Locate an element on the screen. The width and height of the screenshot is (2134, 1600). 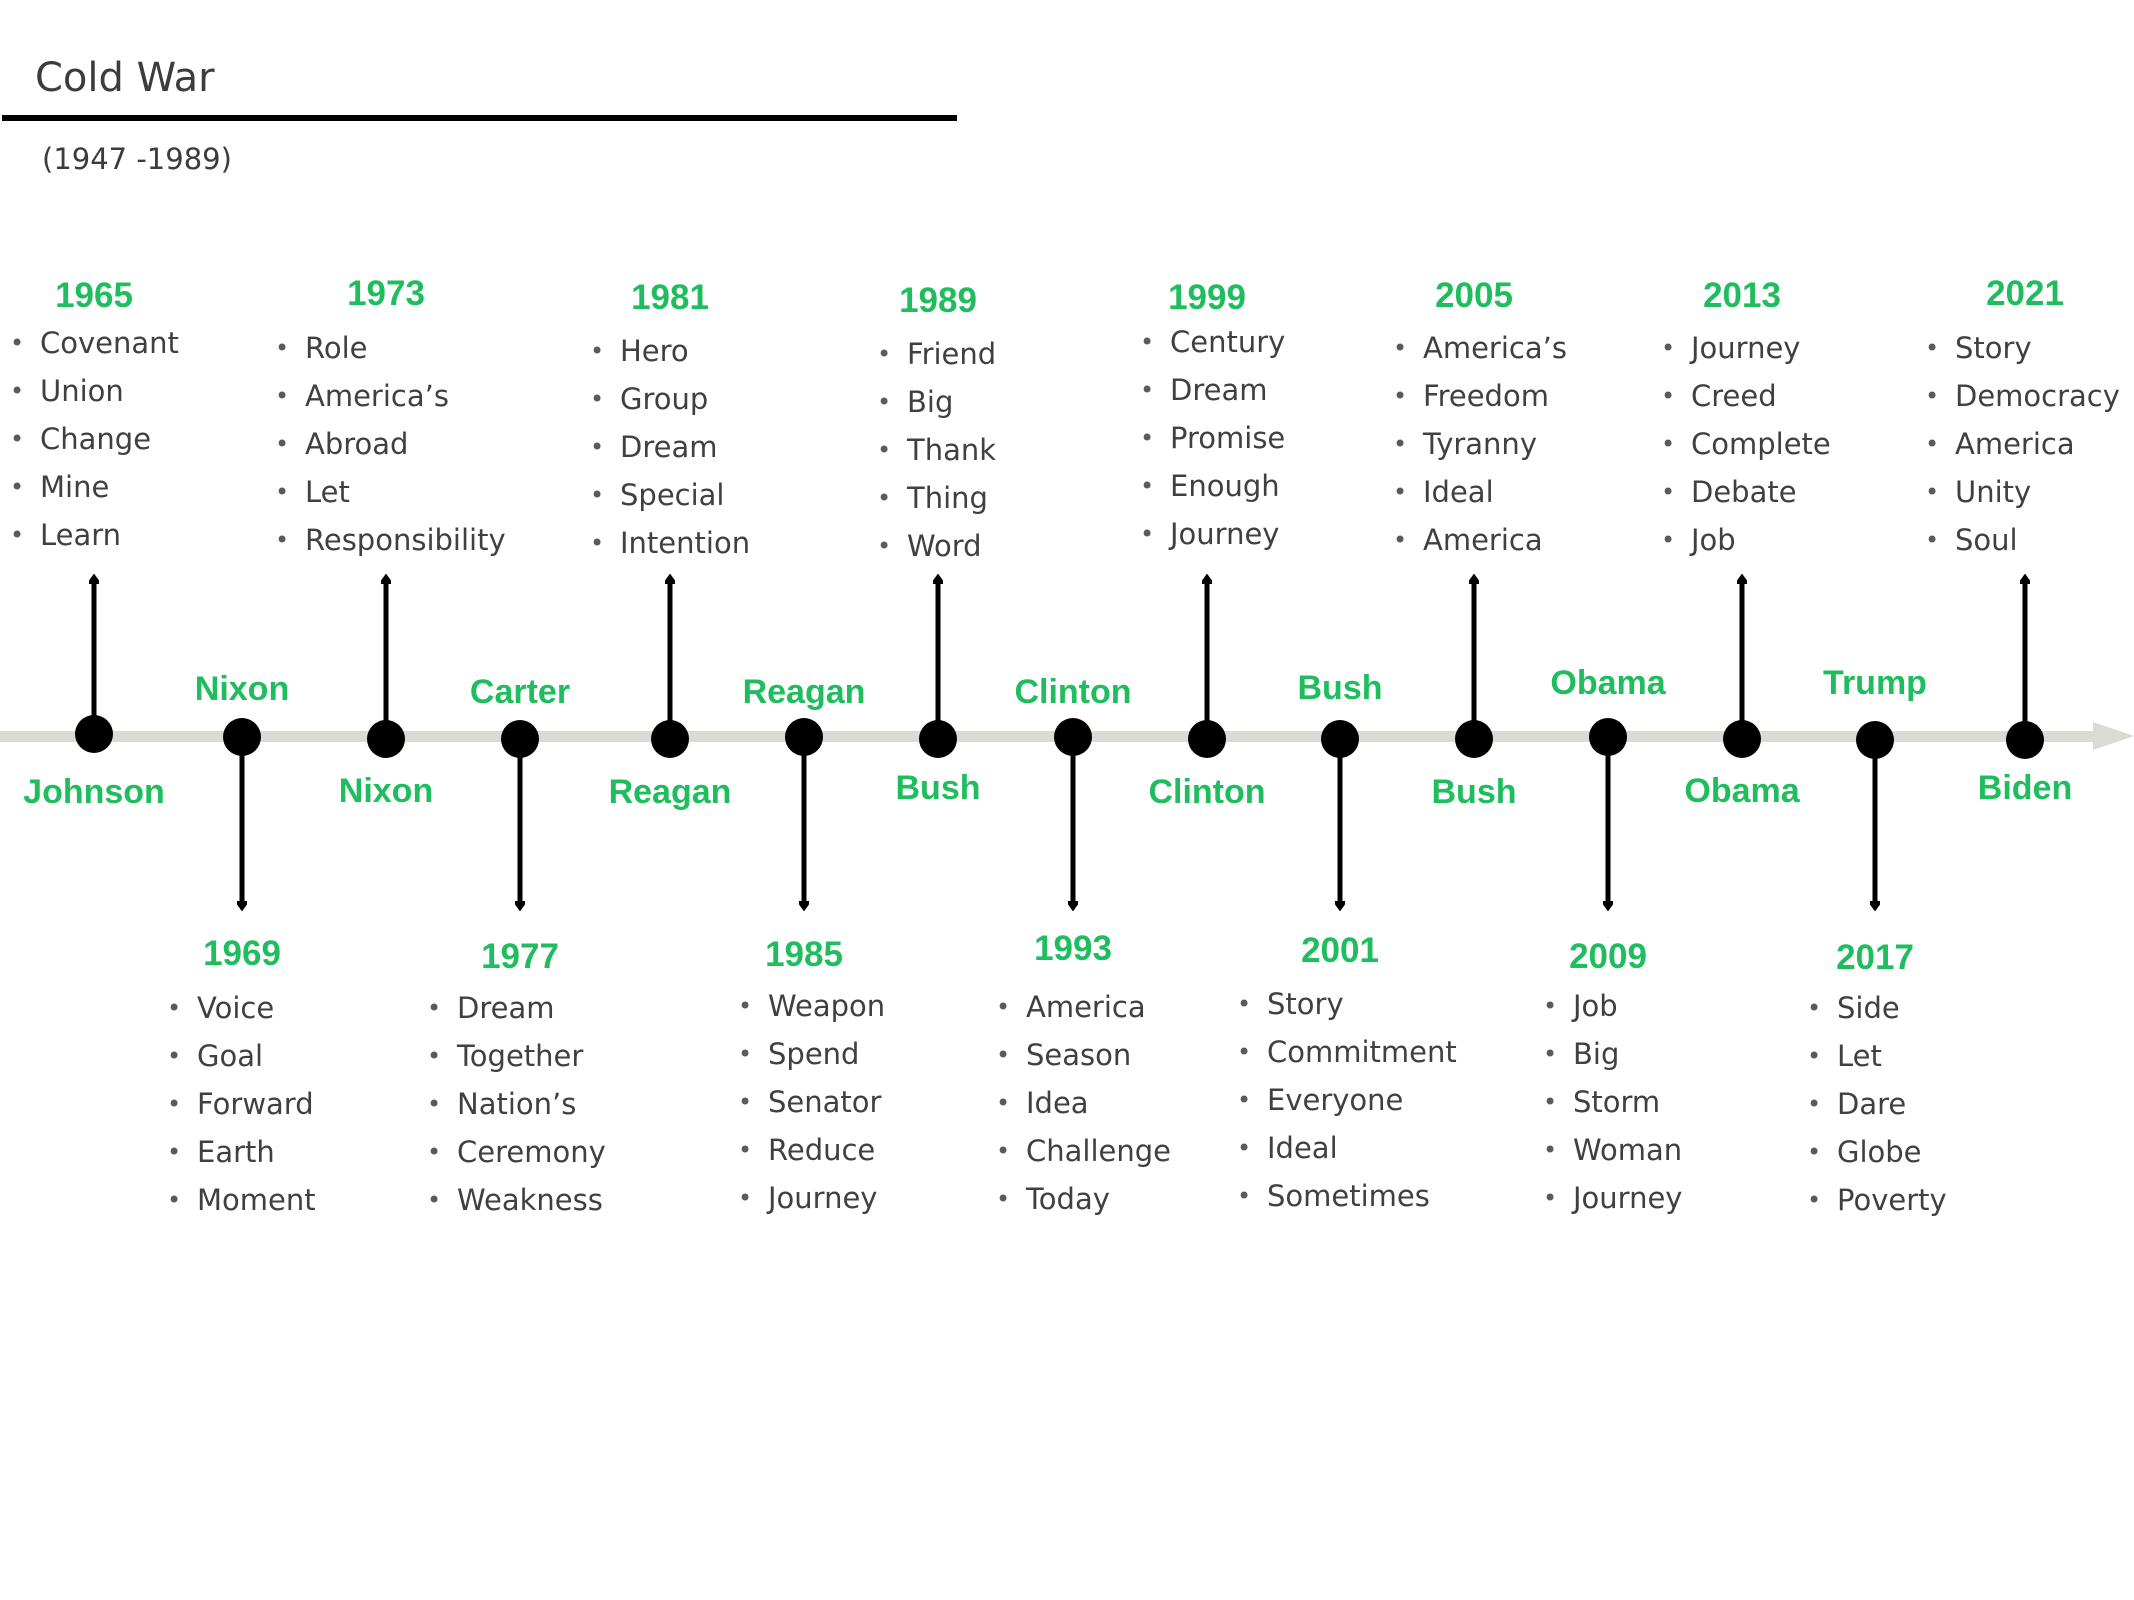
keyword-item: Century is located at coordinates (1212, 342).